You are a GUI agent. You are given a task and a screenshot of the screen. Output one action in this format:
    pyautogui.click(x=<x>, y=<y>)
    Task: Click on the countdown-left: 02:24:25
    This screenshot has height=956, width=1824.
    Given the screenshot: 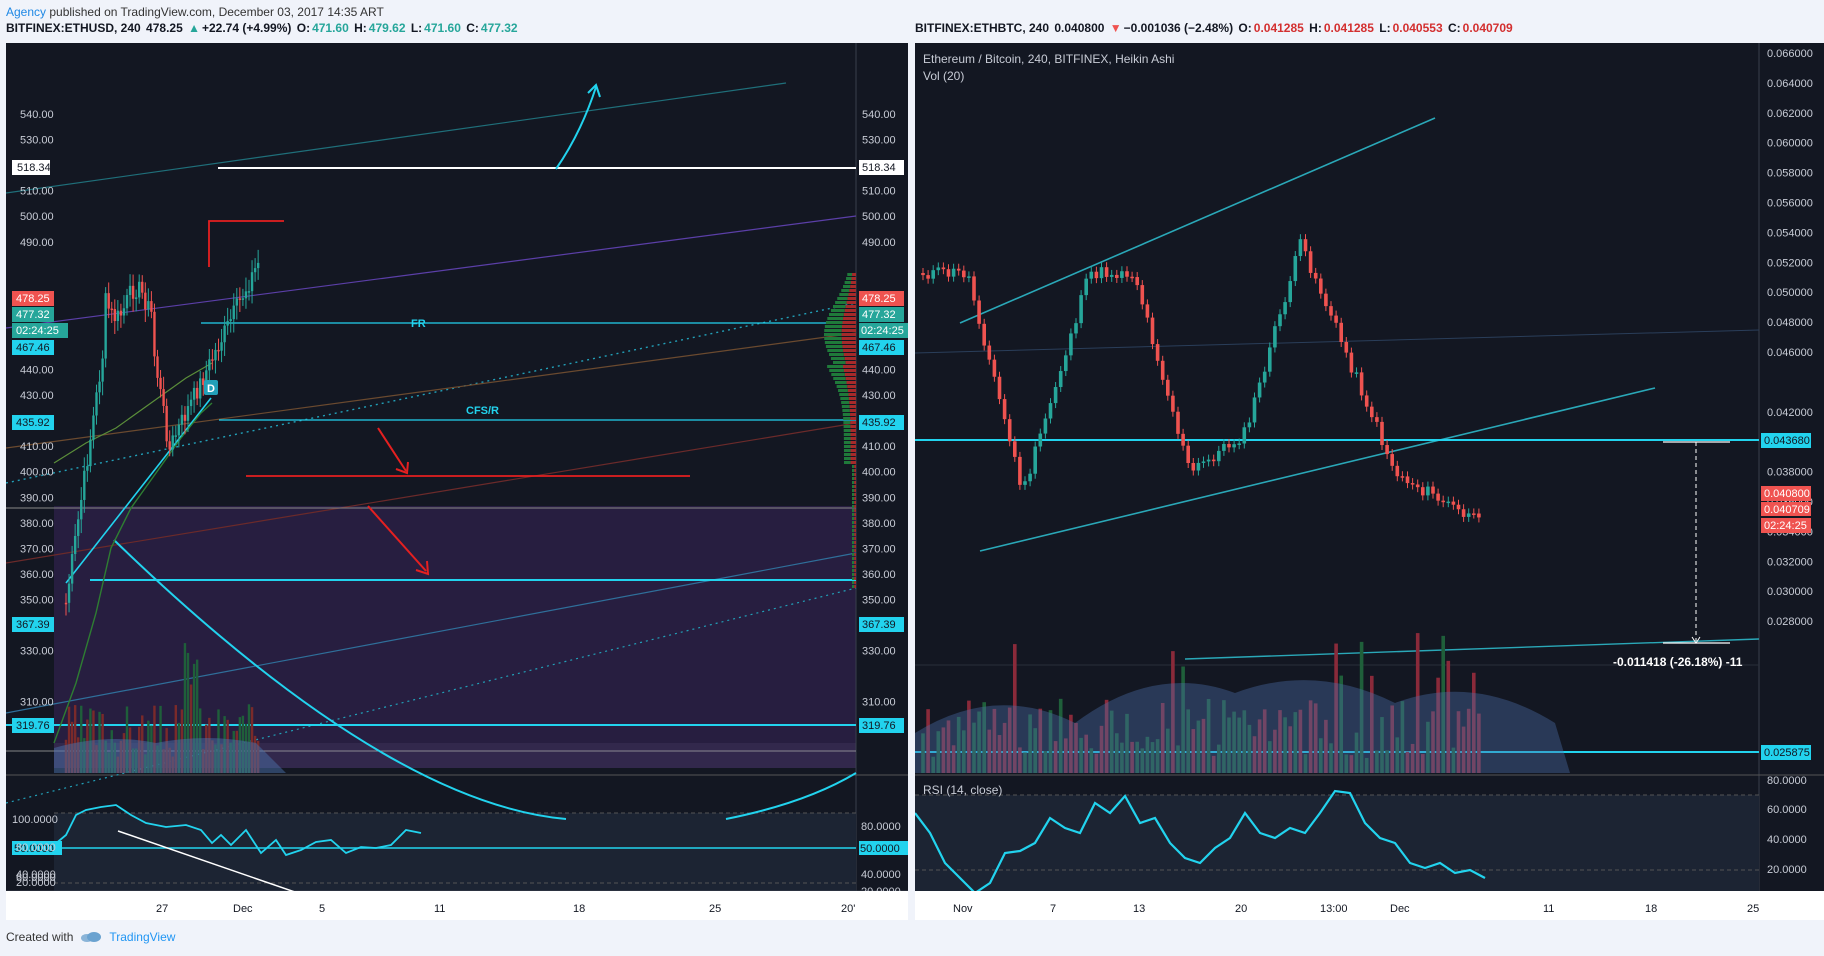 What is the action you would take?
    pyautogui.click(x=37, y=331)
    